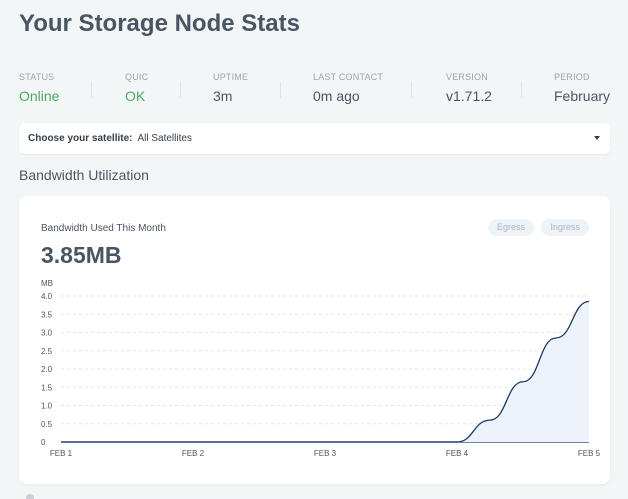 The height and width of the screenshot is (499, 628). I want to click on stat-last-contact: LAST CONTACT 0m ago, so click(348, 88).